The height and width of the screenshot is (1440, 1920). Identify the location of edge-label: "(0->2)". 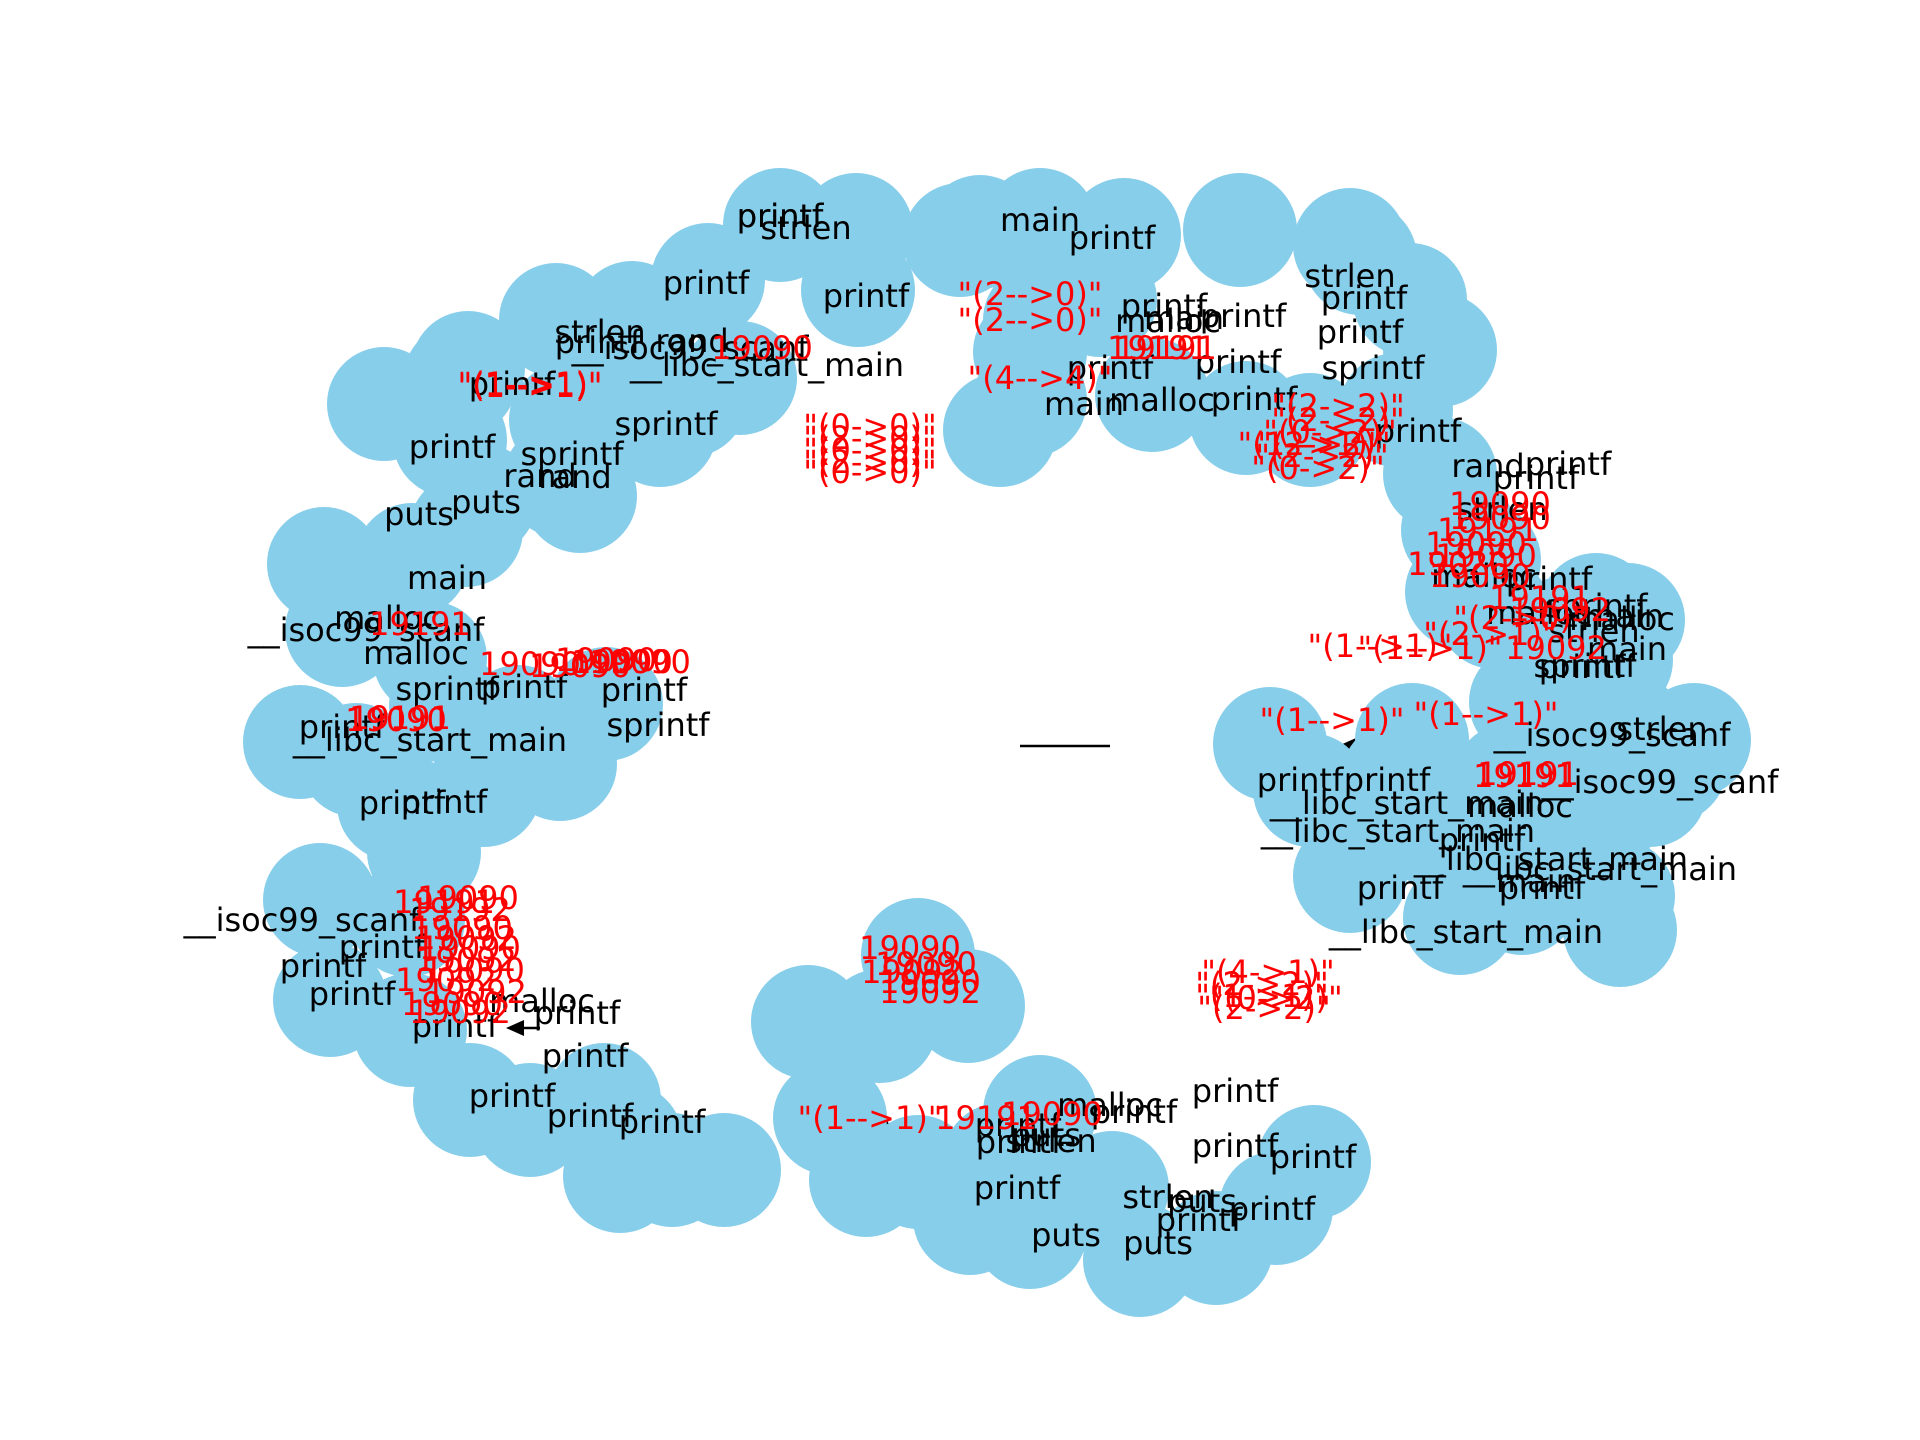
(1275, 998).